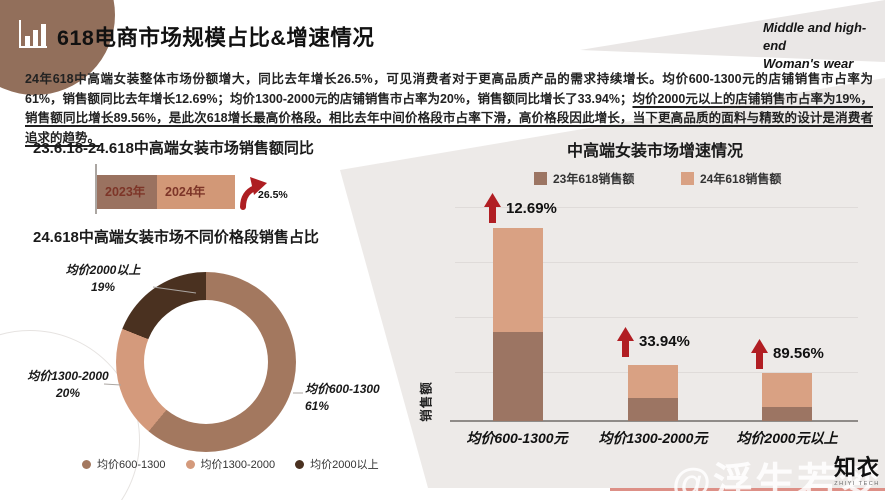 This screenshot has height=500, width=885. What do you see at coordinates (787, 438) in the screenshot?
I see `x-label-2000plus: 均价2000元以上` at bounding box center [787, 438].